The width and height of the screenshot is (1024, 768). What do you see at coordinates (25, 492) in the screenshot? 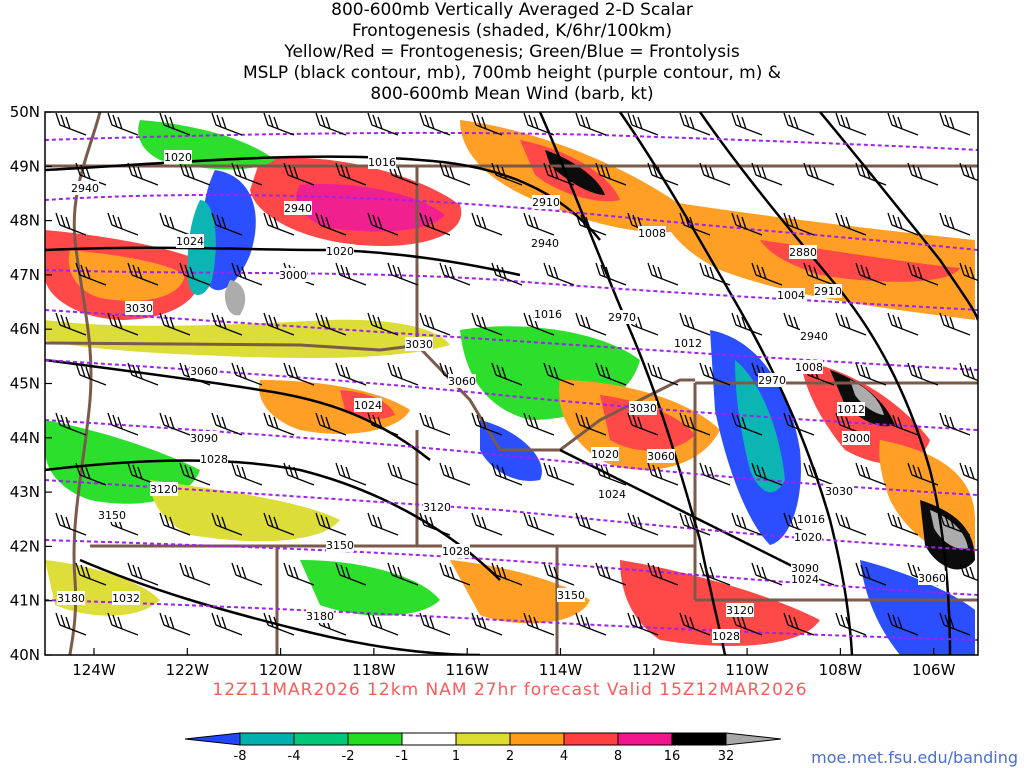
I see `lat-label: 43N` at bounding box center [25, 492].